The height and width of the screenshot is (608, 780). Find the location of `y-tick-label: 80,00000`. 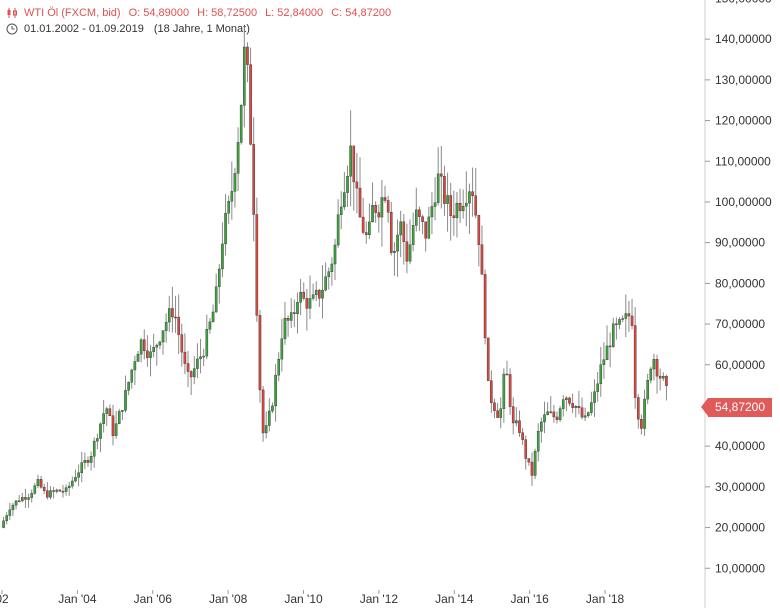

y-tick-label: 80,00000 is located at coordinates (740, 283).